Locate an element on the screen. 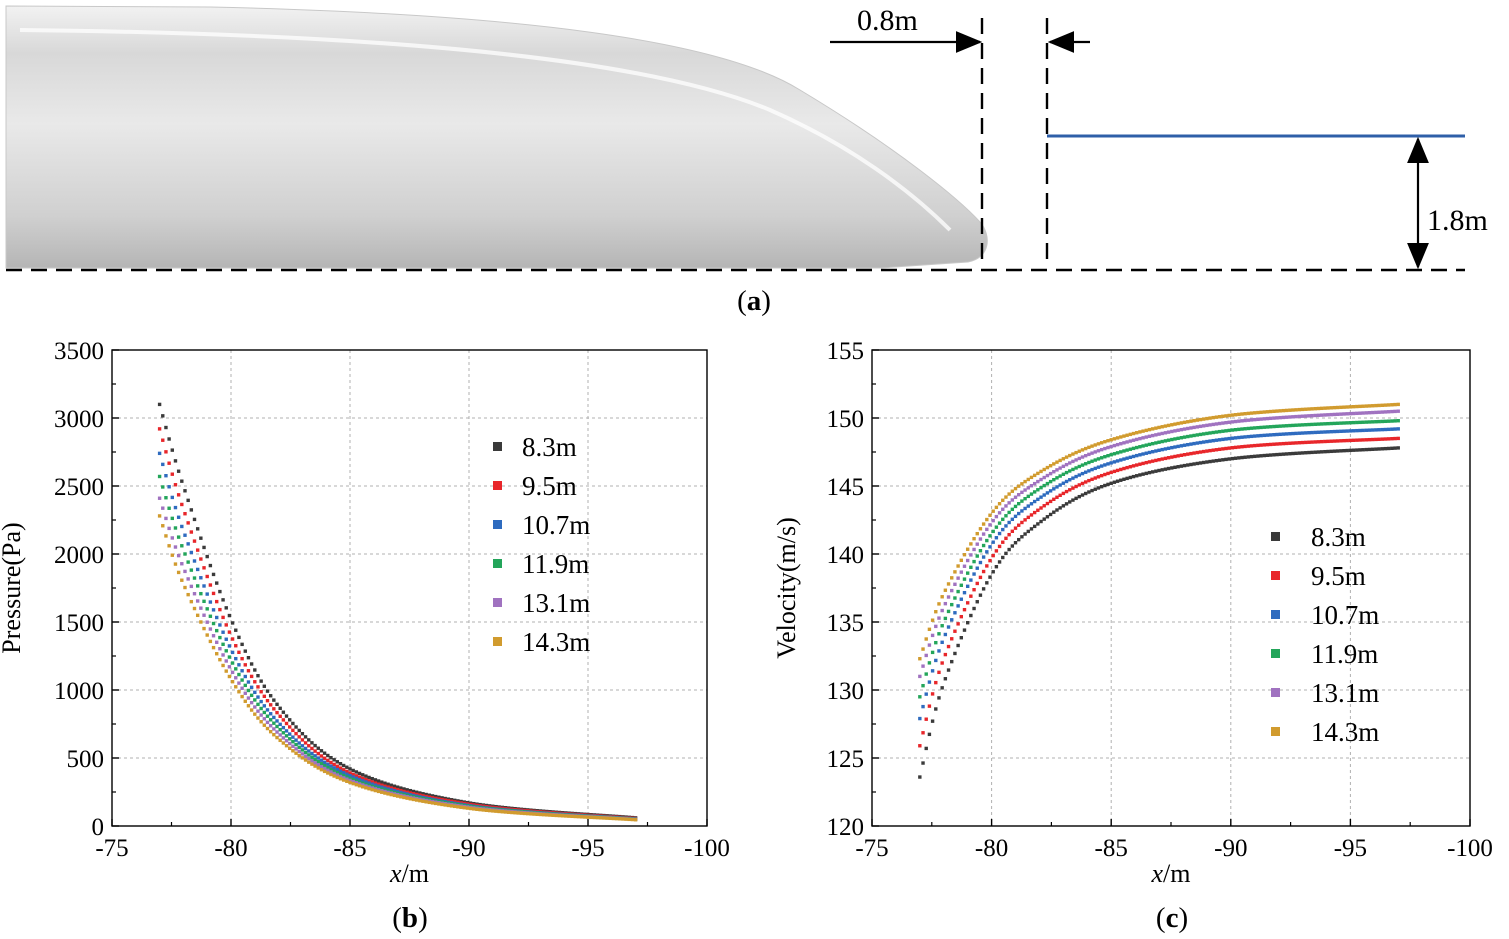 The image size is (1509, 939). y-tick-label: 140 is located at coordinates (846, 555).